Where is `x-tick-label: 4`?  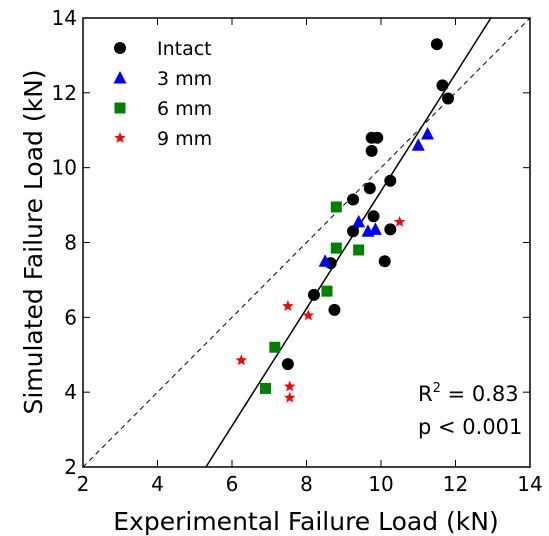
x-tick-label: 4 is located at coordinates (157, 484).